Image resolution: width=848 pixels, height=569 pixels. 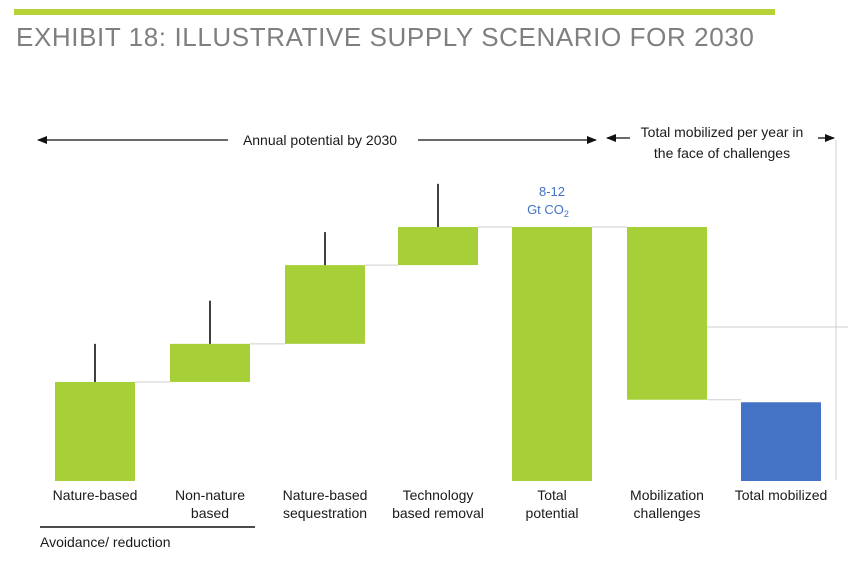 What do you see at coordinates (781, 495) in the screenshot?
I see `category-label-7: Total mobilized` at bounding box center [781, 495].